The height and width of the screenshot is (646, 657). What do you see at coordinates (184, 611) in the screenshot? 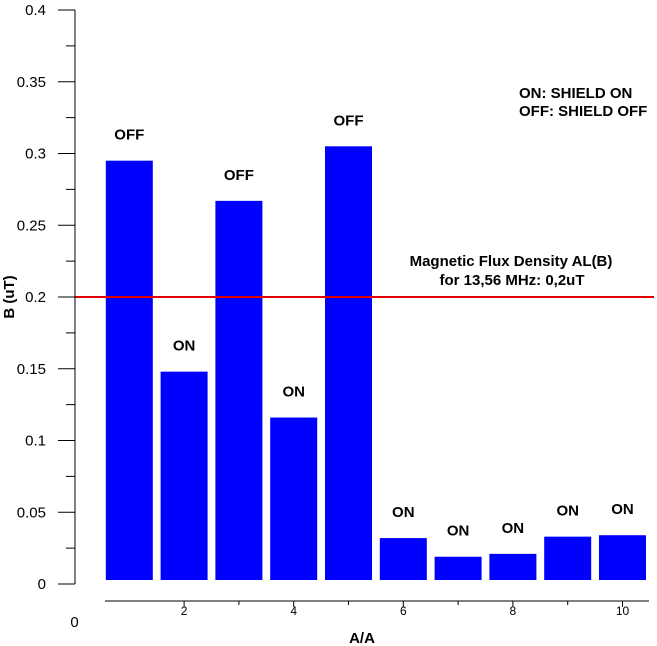
I see `x-tick-label: 2` at bounding box center [184, 611].